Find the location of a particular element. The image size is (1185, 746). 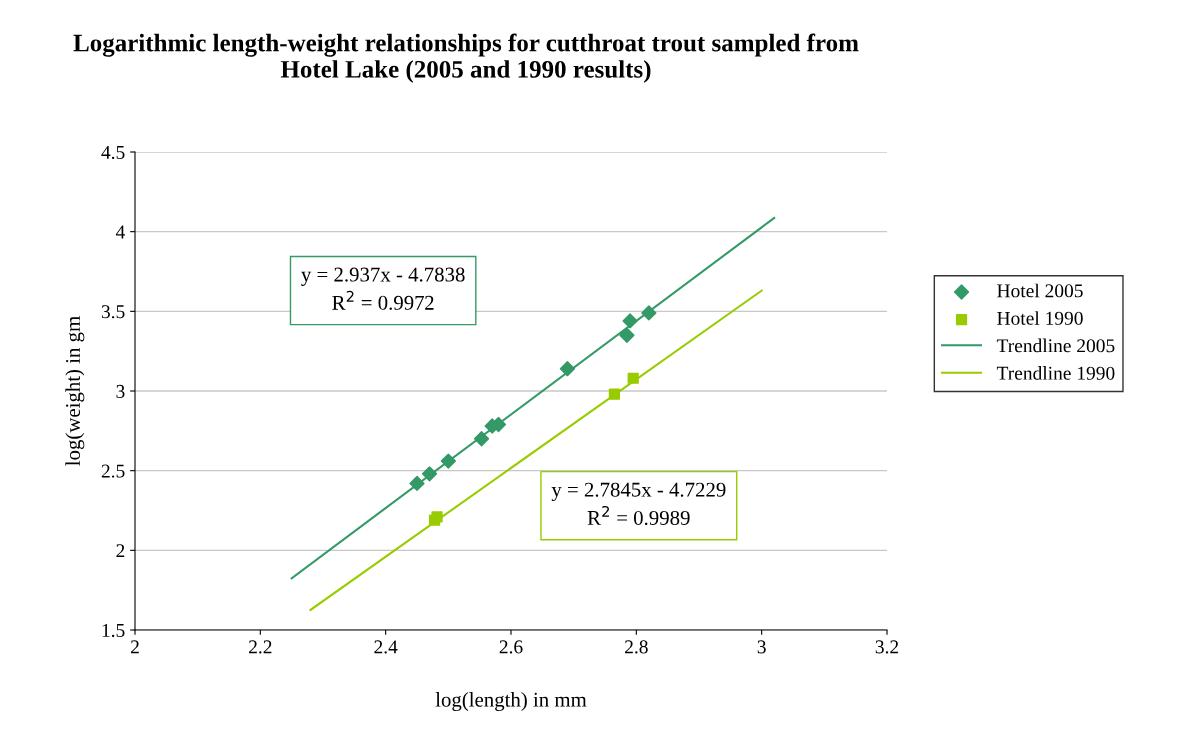

x-axis-title: log(length) in mm is located at coordinates (511, 702).